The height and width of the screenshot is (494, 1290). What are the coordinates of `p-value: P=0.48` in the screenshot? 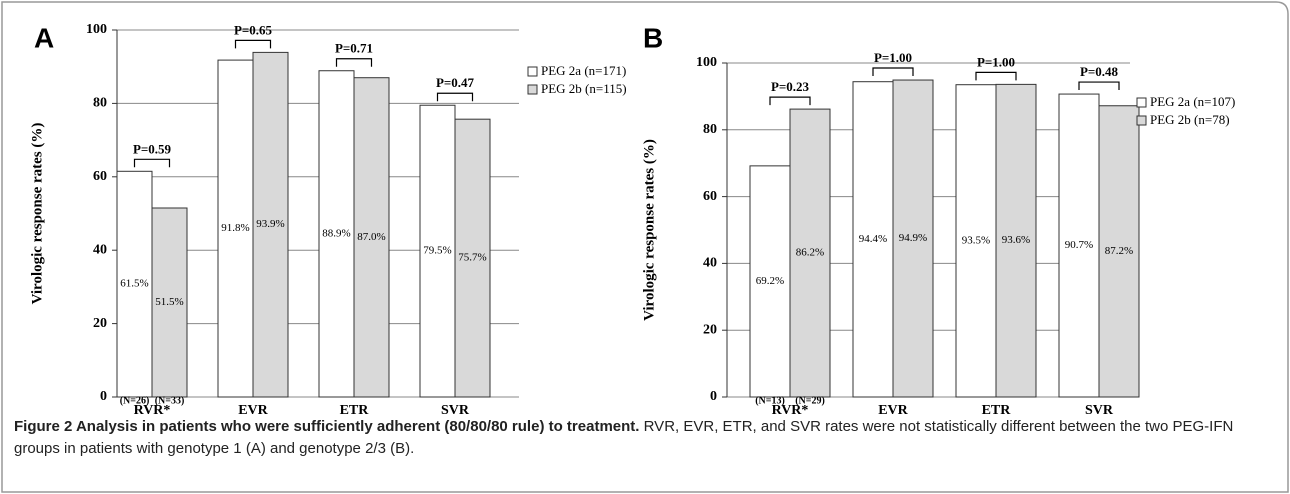 It's located at (1099, 71).